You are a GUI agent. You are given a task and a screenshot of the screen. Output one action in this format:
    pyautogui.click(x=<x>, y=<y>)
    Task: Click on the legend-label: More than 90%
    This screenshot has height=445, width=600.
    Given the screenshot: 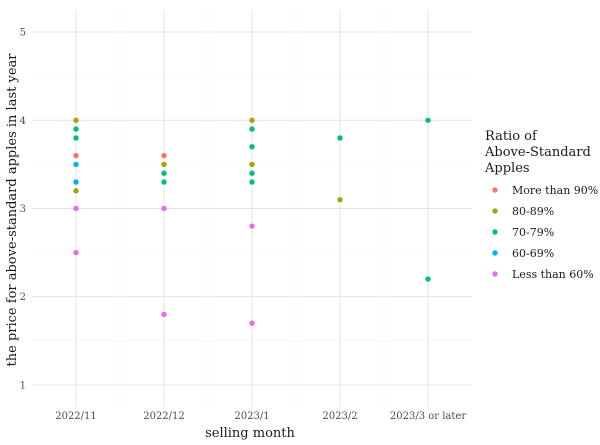 What is the action you would take?
    pyautogui.click(x=555, y=190)
    